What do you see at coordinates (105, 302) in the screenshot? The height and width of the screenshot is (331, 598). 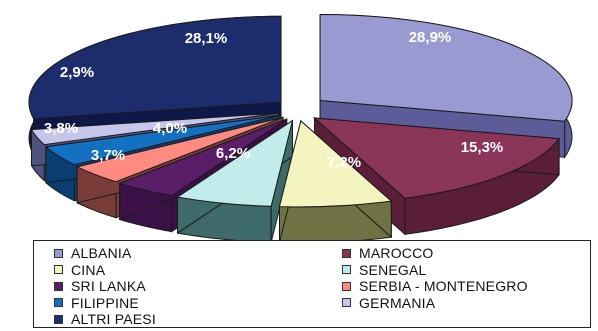 I see `legend-label: FILIPPINE` at bounding box center [105, 302].